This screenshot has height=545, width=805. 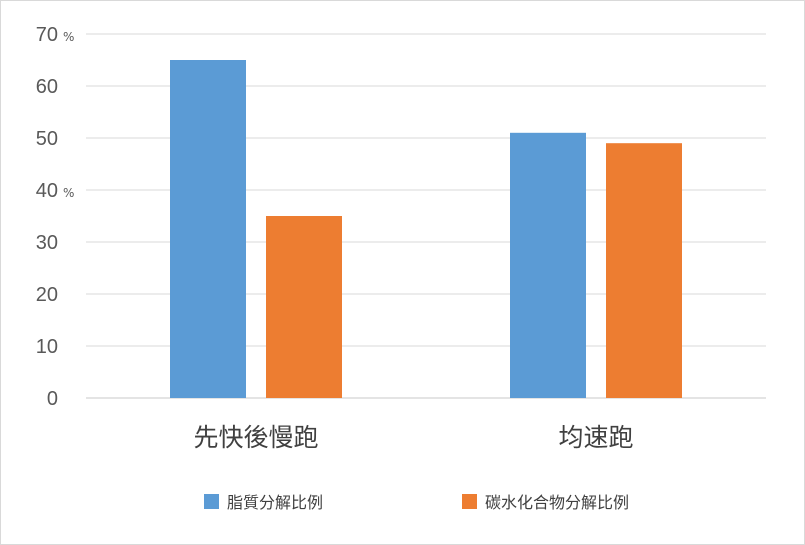 I want to click on y-unit-mid: %, so click(x=68, y=193).